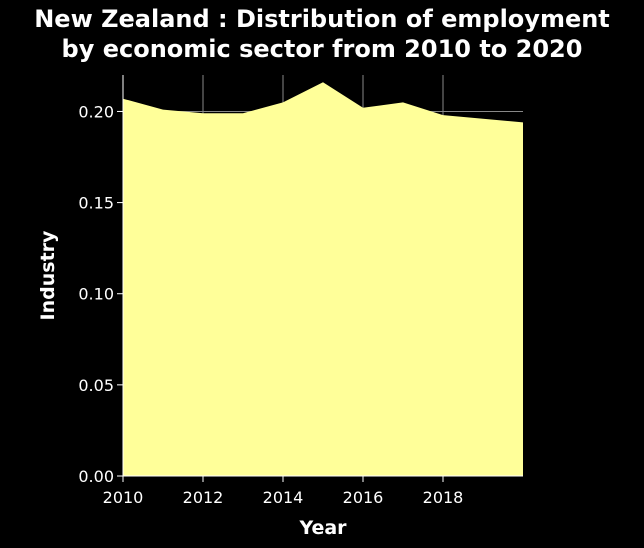 The width and height of the screenshot is (644, 548). What do you see at coordinates (443, 497) in the screenshot?
I see `x-tick-label: 2018` at bounding box center [443, 497].